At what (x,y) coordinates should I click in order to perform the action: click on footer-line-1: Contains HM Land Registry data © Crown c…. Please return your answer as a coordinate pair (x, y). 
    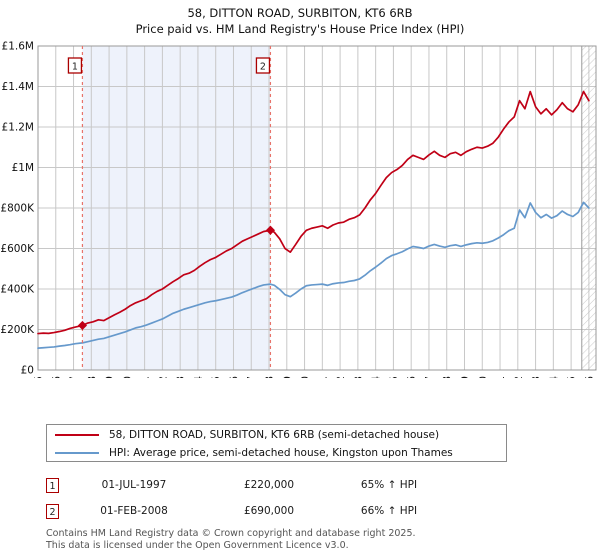
    Looking at the image, I should click on (231, 533).